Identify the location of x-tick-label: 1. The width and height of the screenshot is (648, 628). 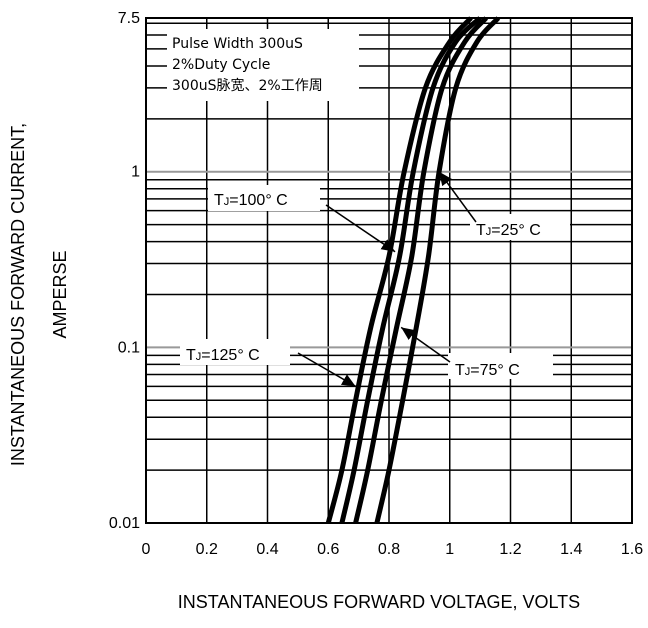
(449, 549).